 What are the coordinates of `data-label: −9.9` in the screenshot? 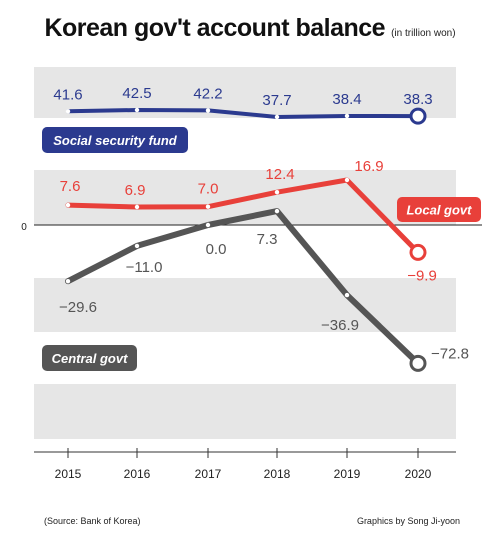 It's located at (422, 275).